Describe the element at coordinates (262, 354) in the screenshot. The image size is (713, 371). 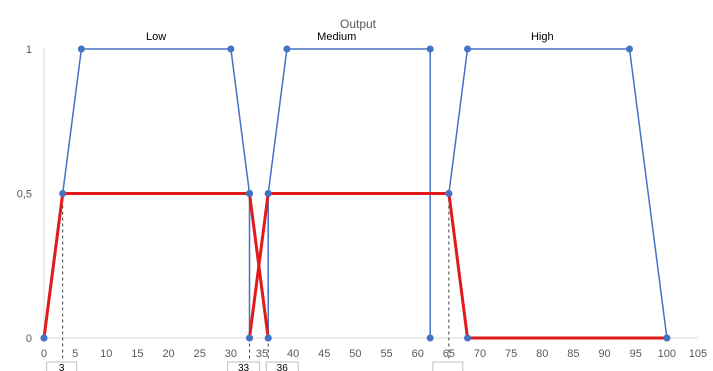
I see `x-tick-label: 35` at that location.